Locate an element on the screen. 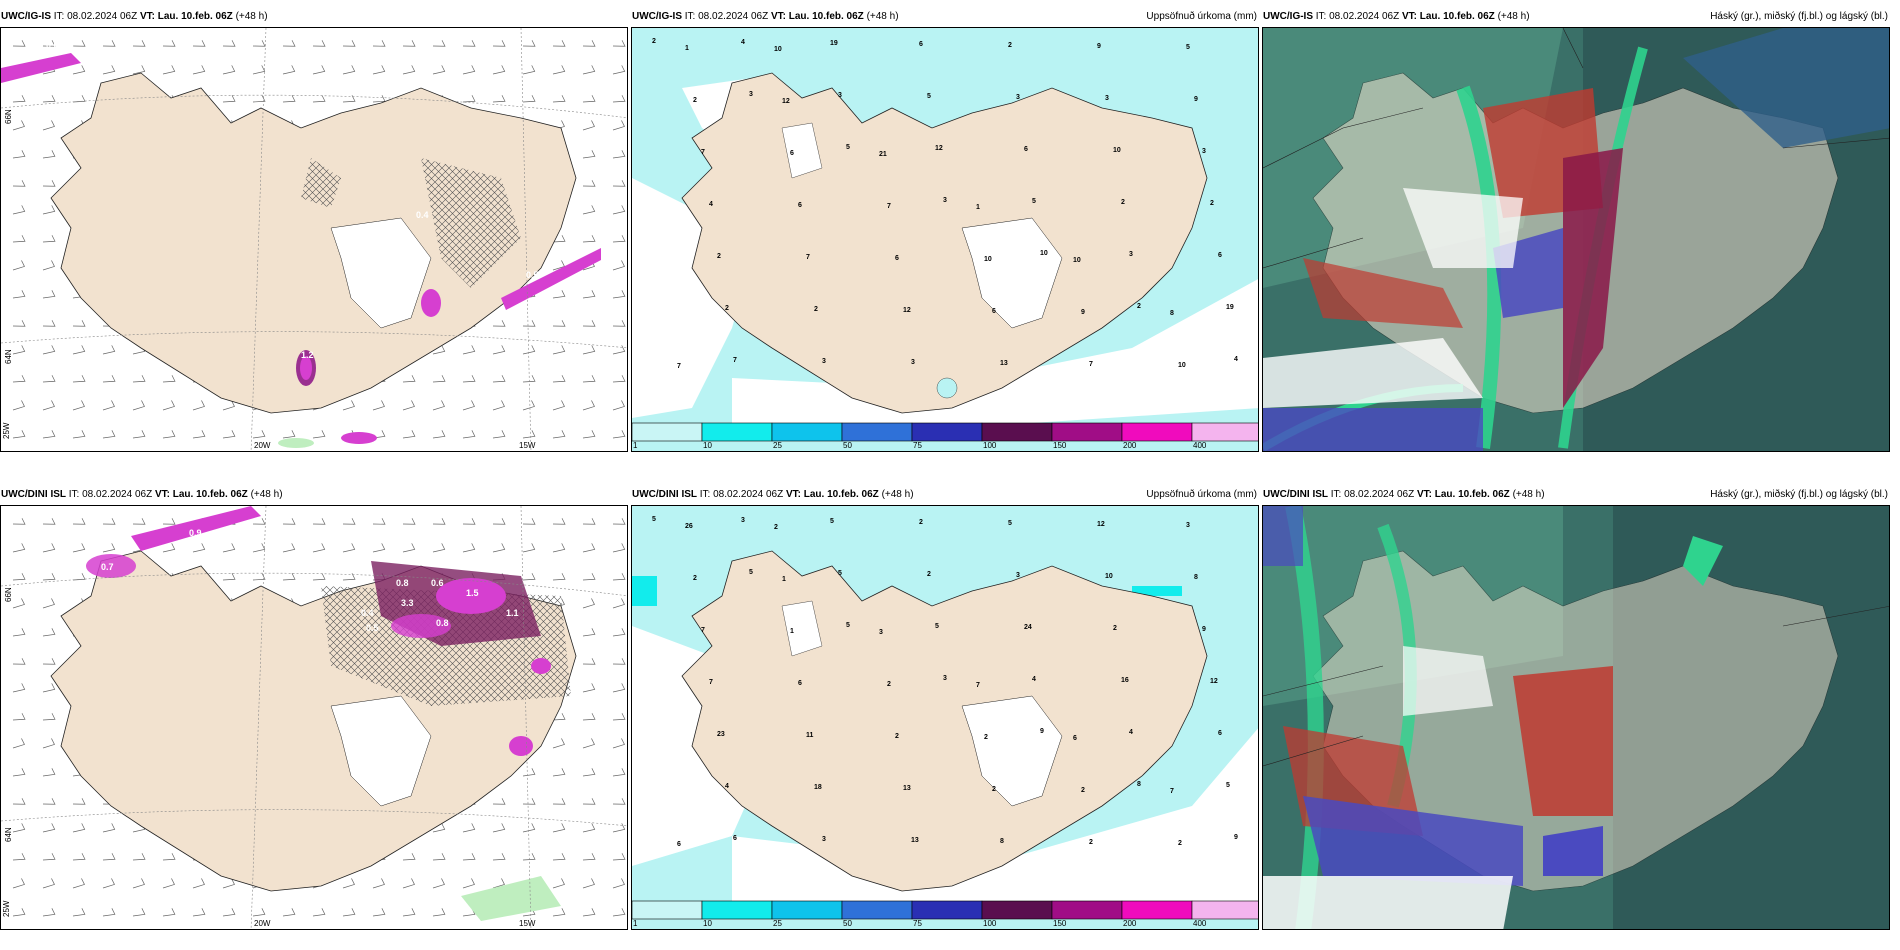 Image resolution: width=1900 pixels, height=950 pixels. precip-value-label: 0.8 is located at coordinates (442, 623).